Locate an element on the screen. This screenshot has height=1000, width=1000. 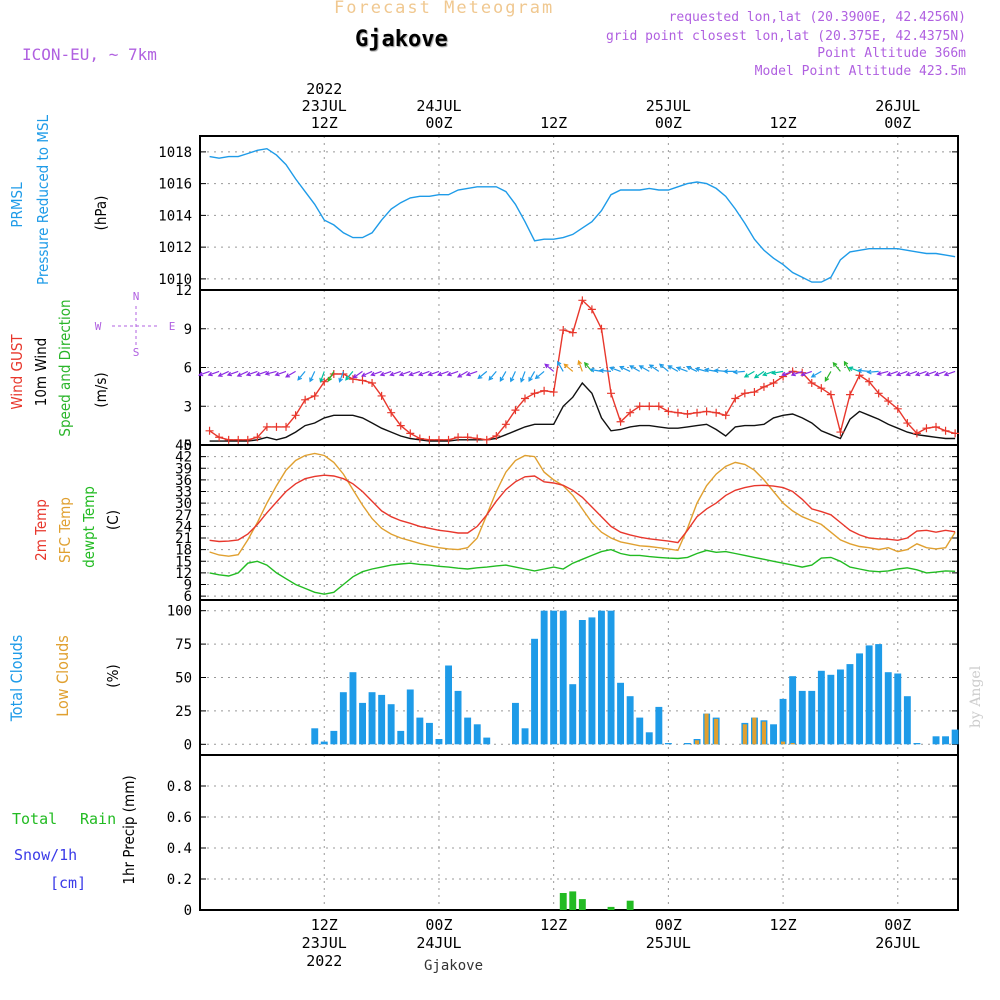
low-clouds-axis-label: Low Clouds is located at coordinates (62, 676).